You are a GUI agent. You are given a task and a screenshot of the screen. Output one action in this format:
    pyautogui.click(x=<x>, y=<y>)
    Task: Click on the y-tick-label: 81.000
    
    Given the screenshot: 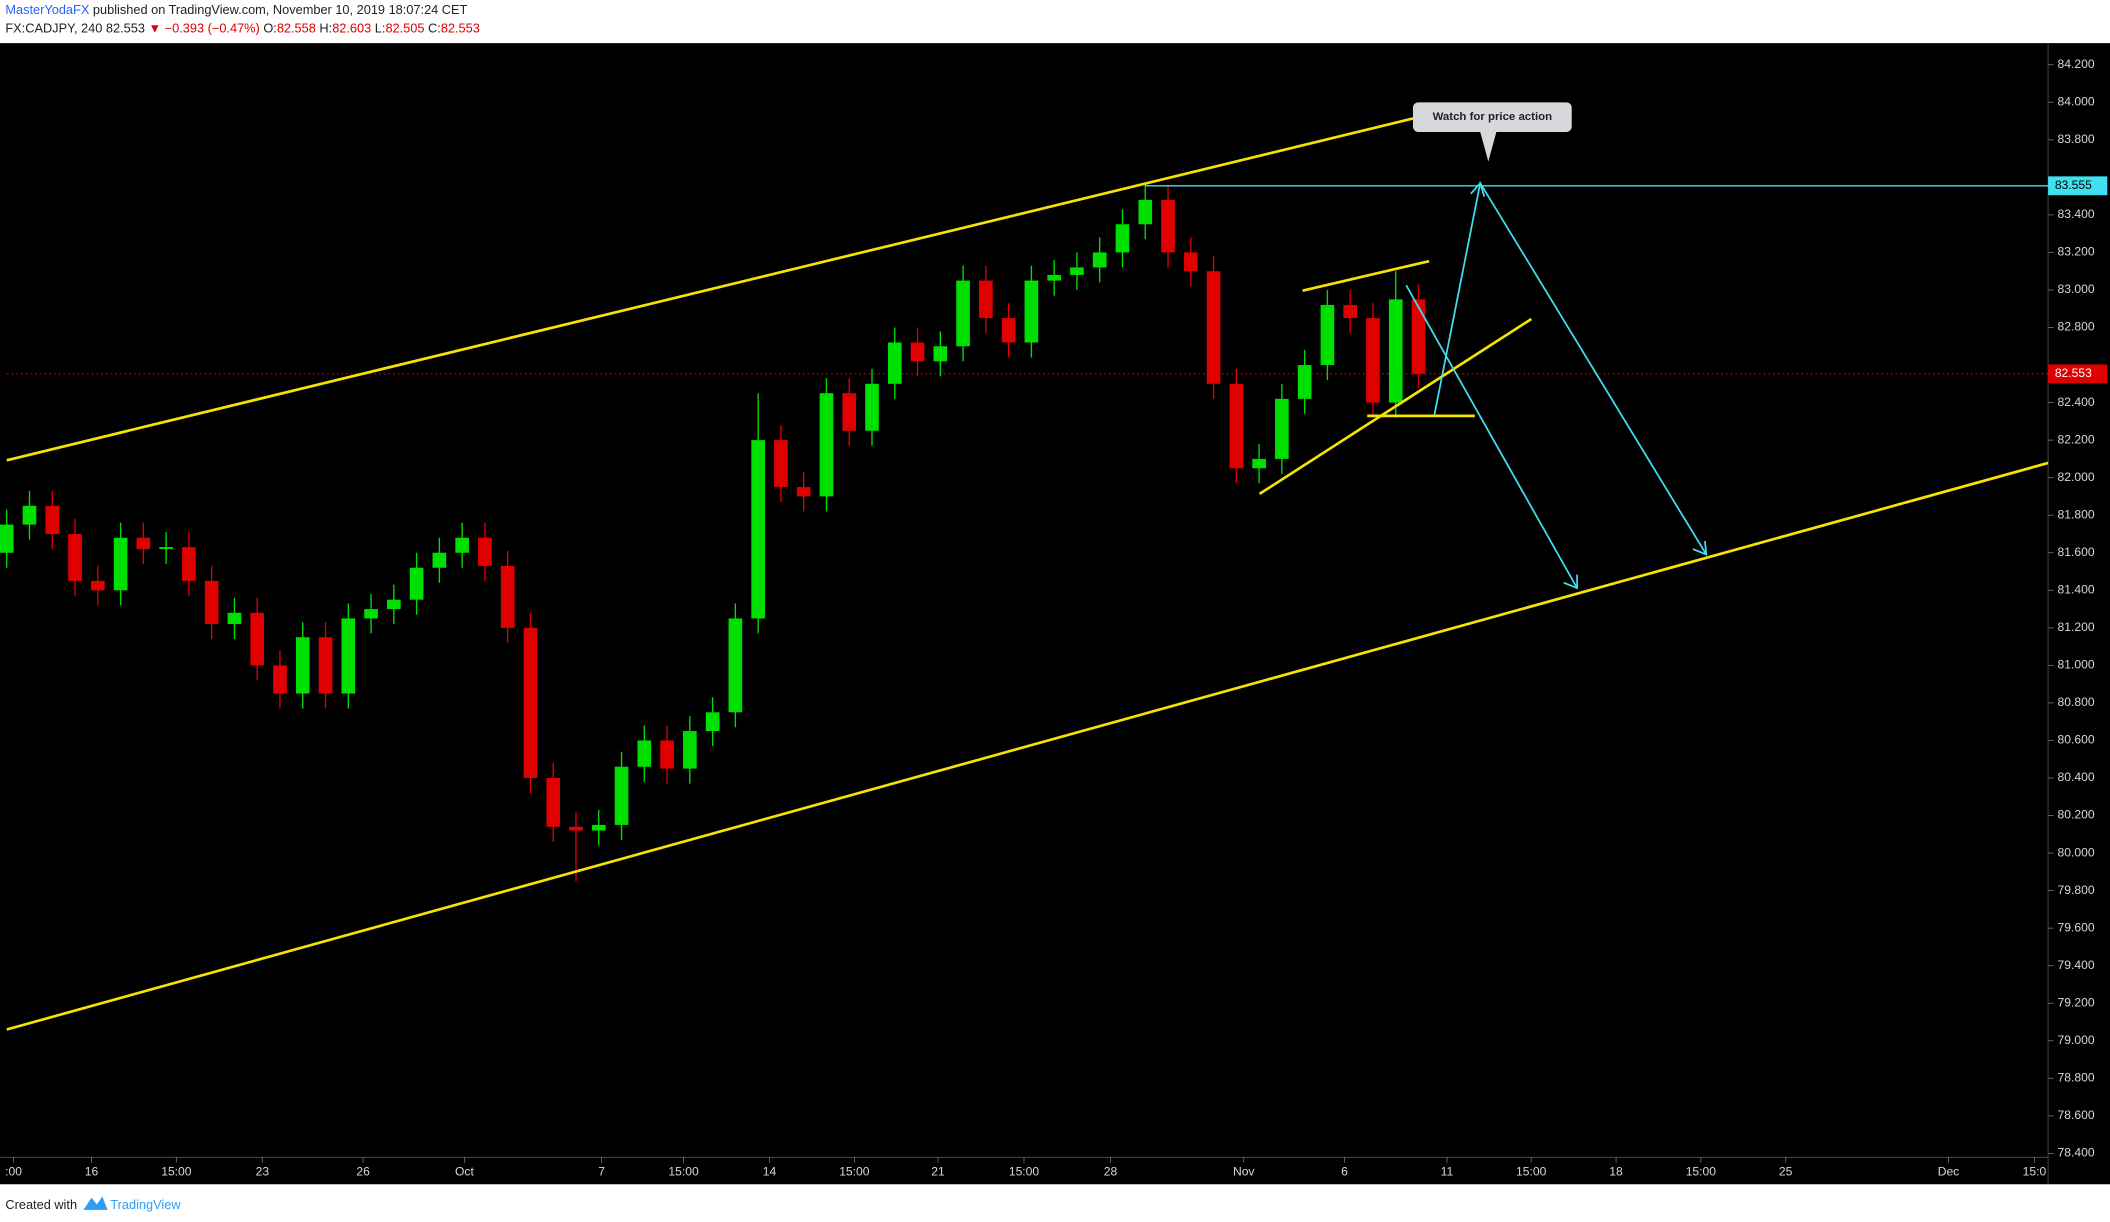 What is the action you would take?
    pyautogui.click(x=2076, y=665)
    